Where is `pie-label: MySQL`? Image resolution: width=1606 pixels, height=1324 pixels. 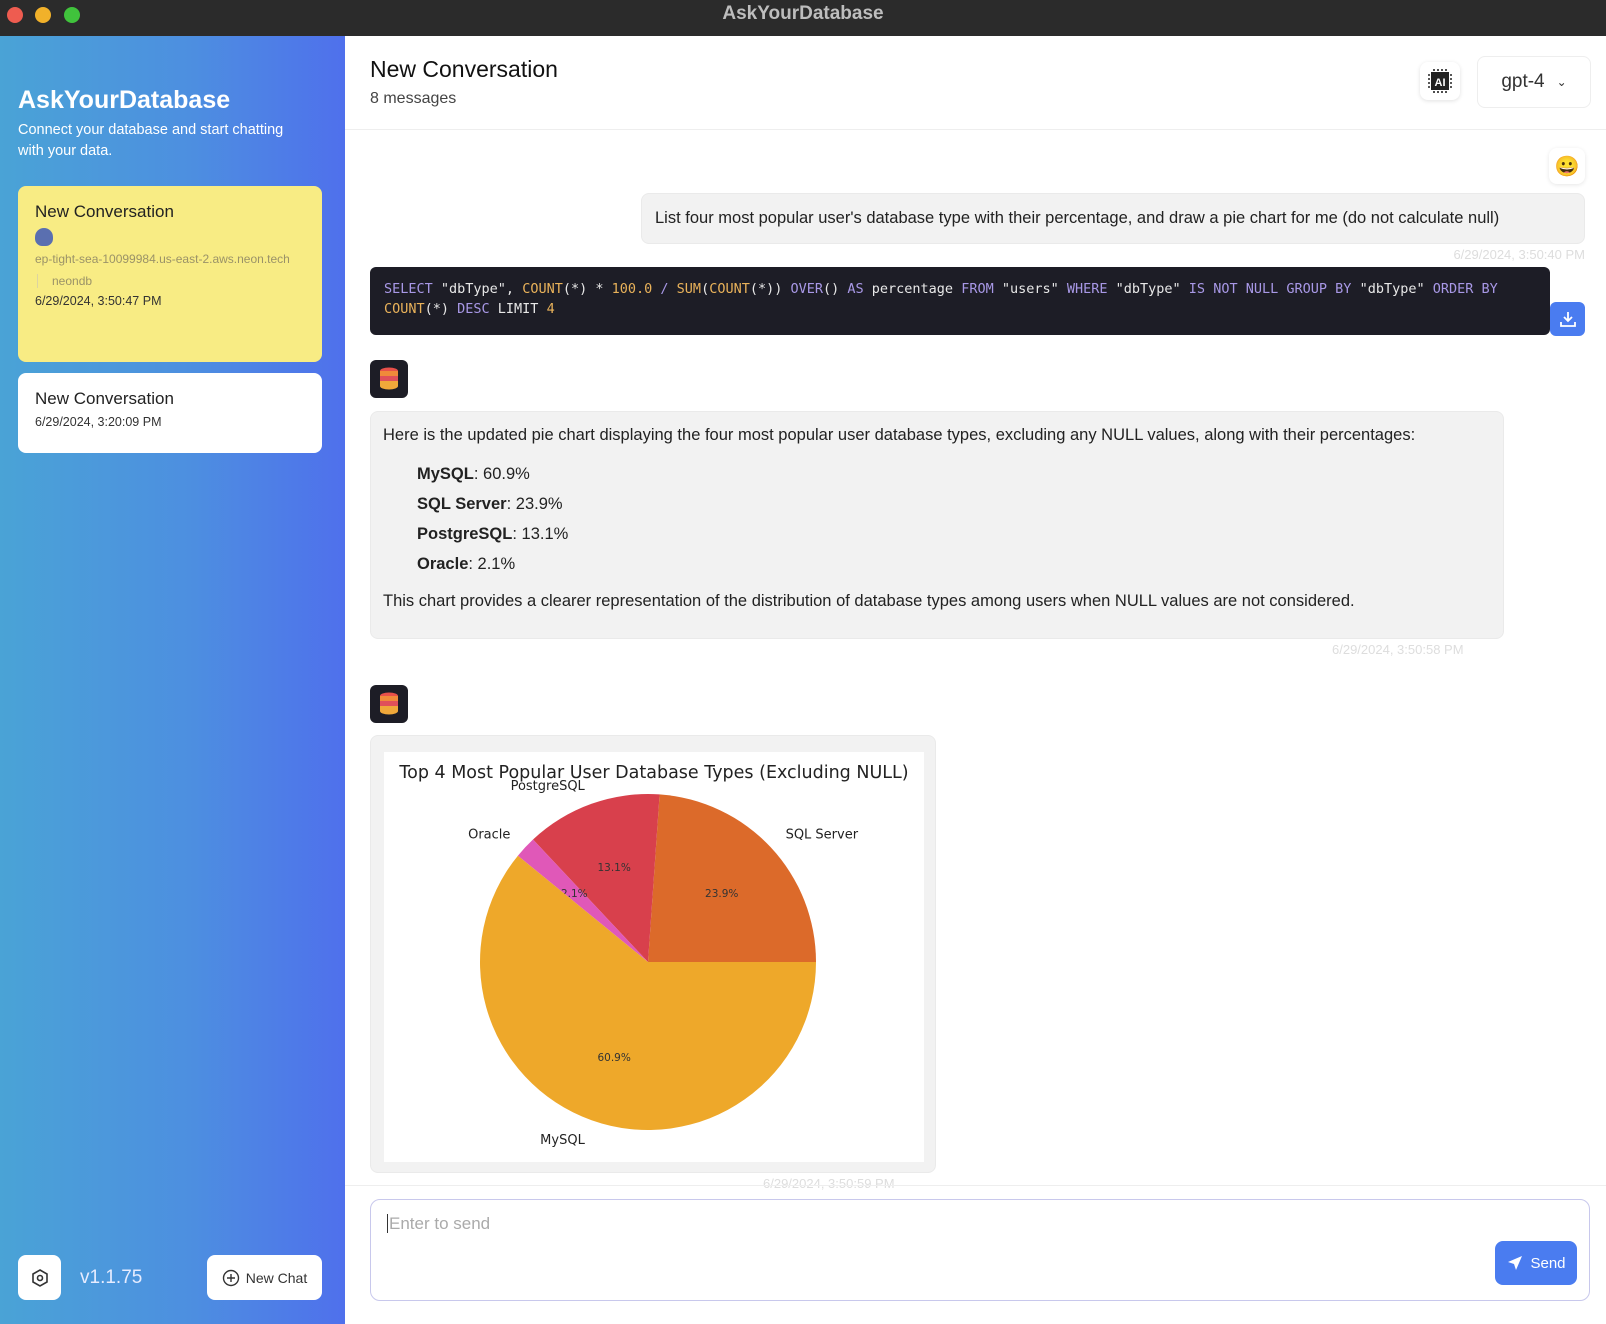
pie-label: MySQL is located at coordinates (562, 1140).